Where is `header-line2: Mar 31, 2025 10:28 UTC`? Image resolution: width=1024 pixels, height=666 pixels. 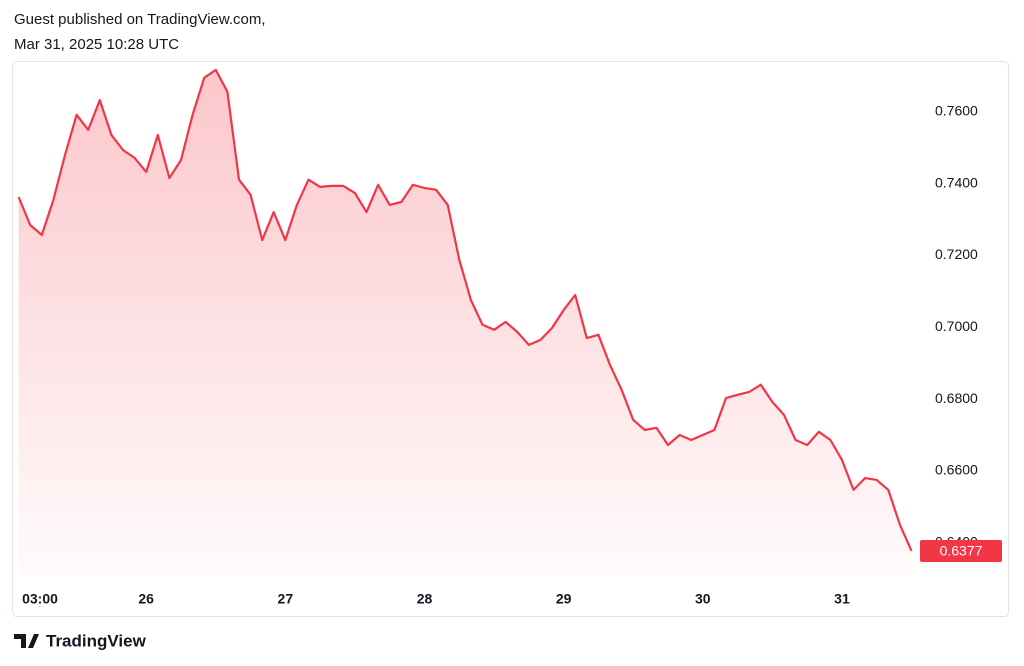 header-line2: Mar 31, 2025 10:28 UTC is located at coordinates (96, 44).